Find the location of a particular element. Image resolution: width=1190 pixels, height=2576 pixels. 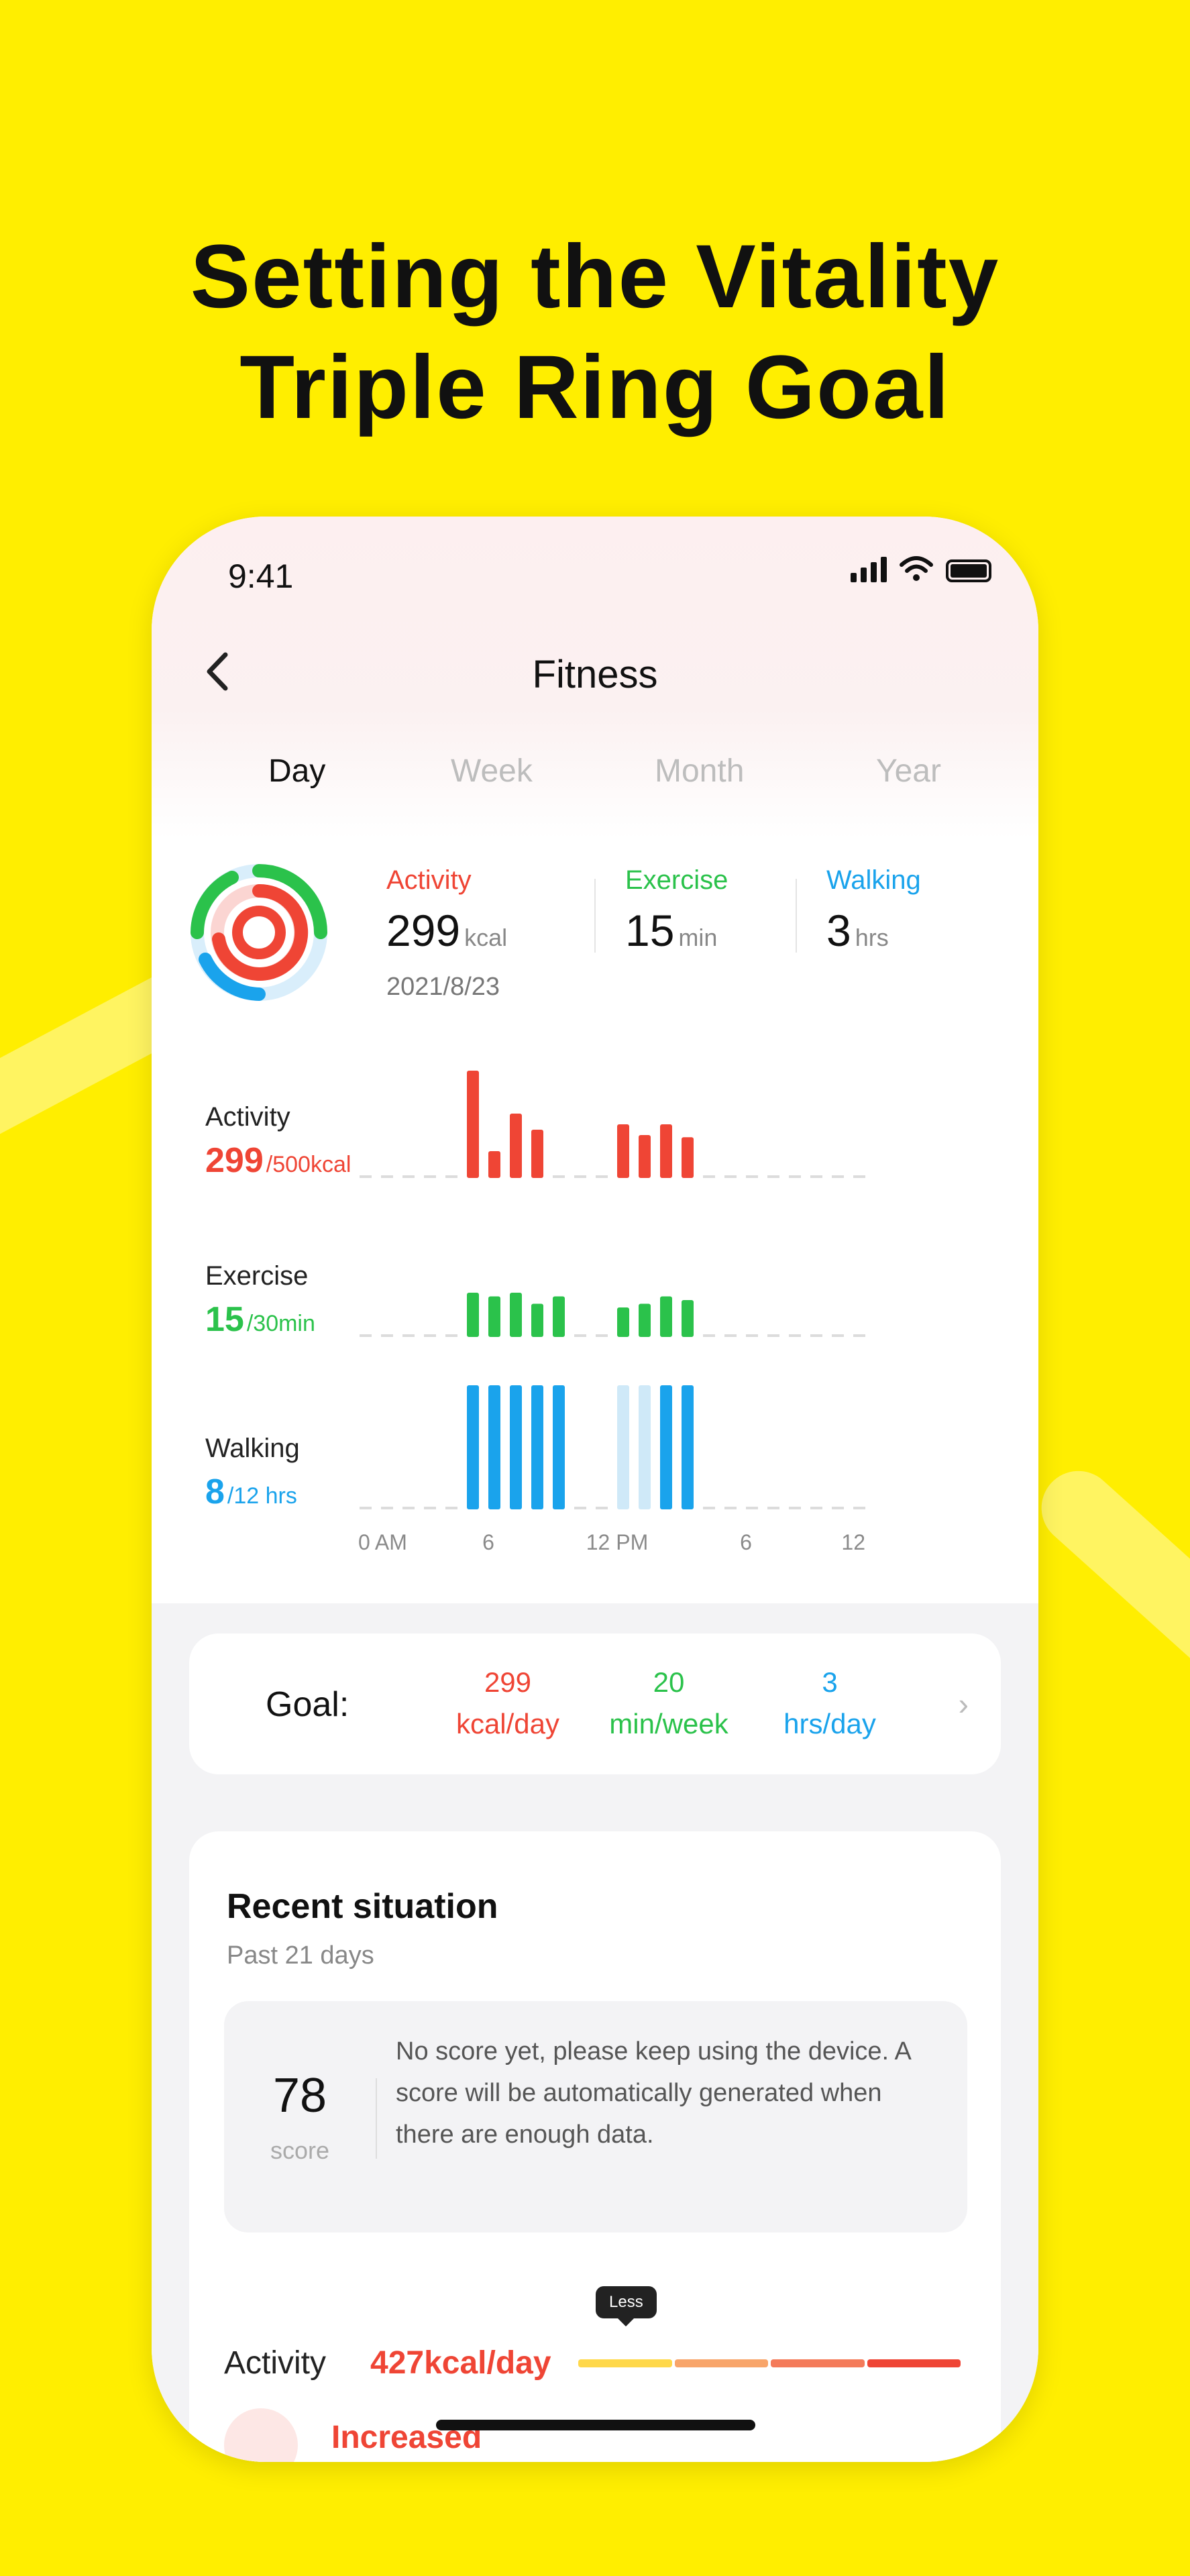

row-walking-value: 8/12 hrs is located at coordinates (251, 1492).